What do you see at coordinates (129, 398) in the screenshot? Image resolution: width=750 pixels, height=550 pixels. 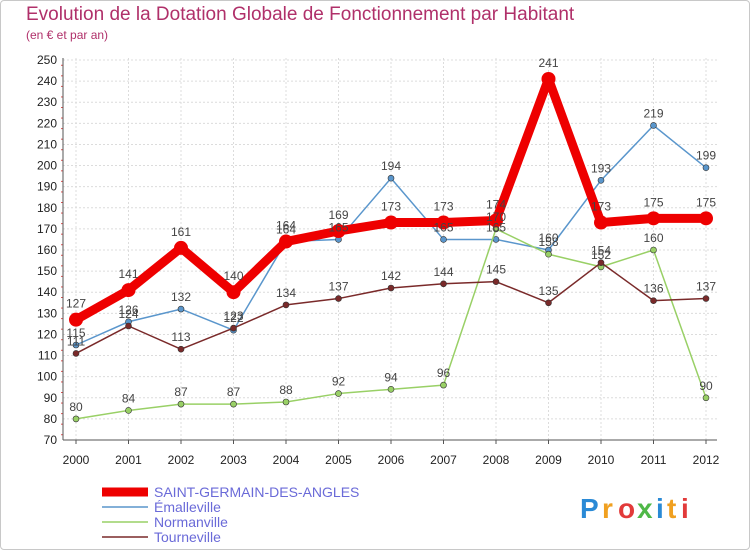 I see `data-label: 84` at bounding box center [129, 398].